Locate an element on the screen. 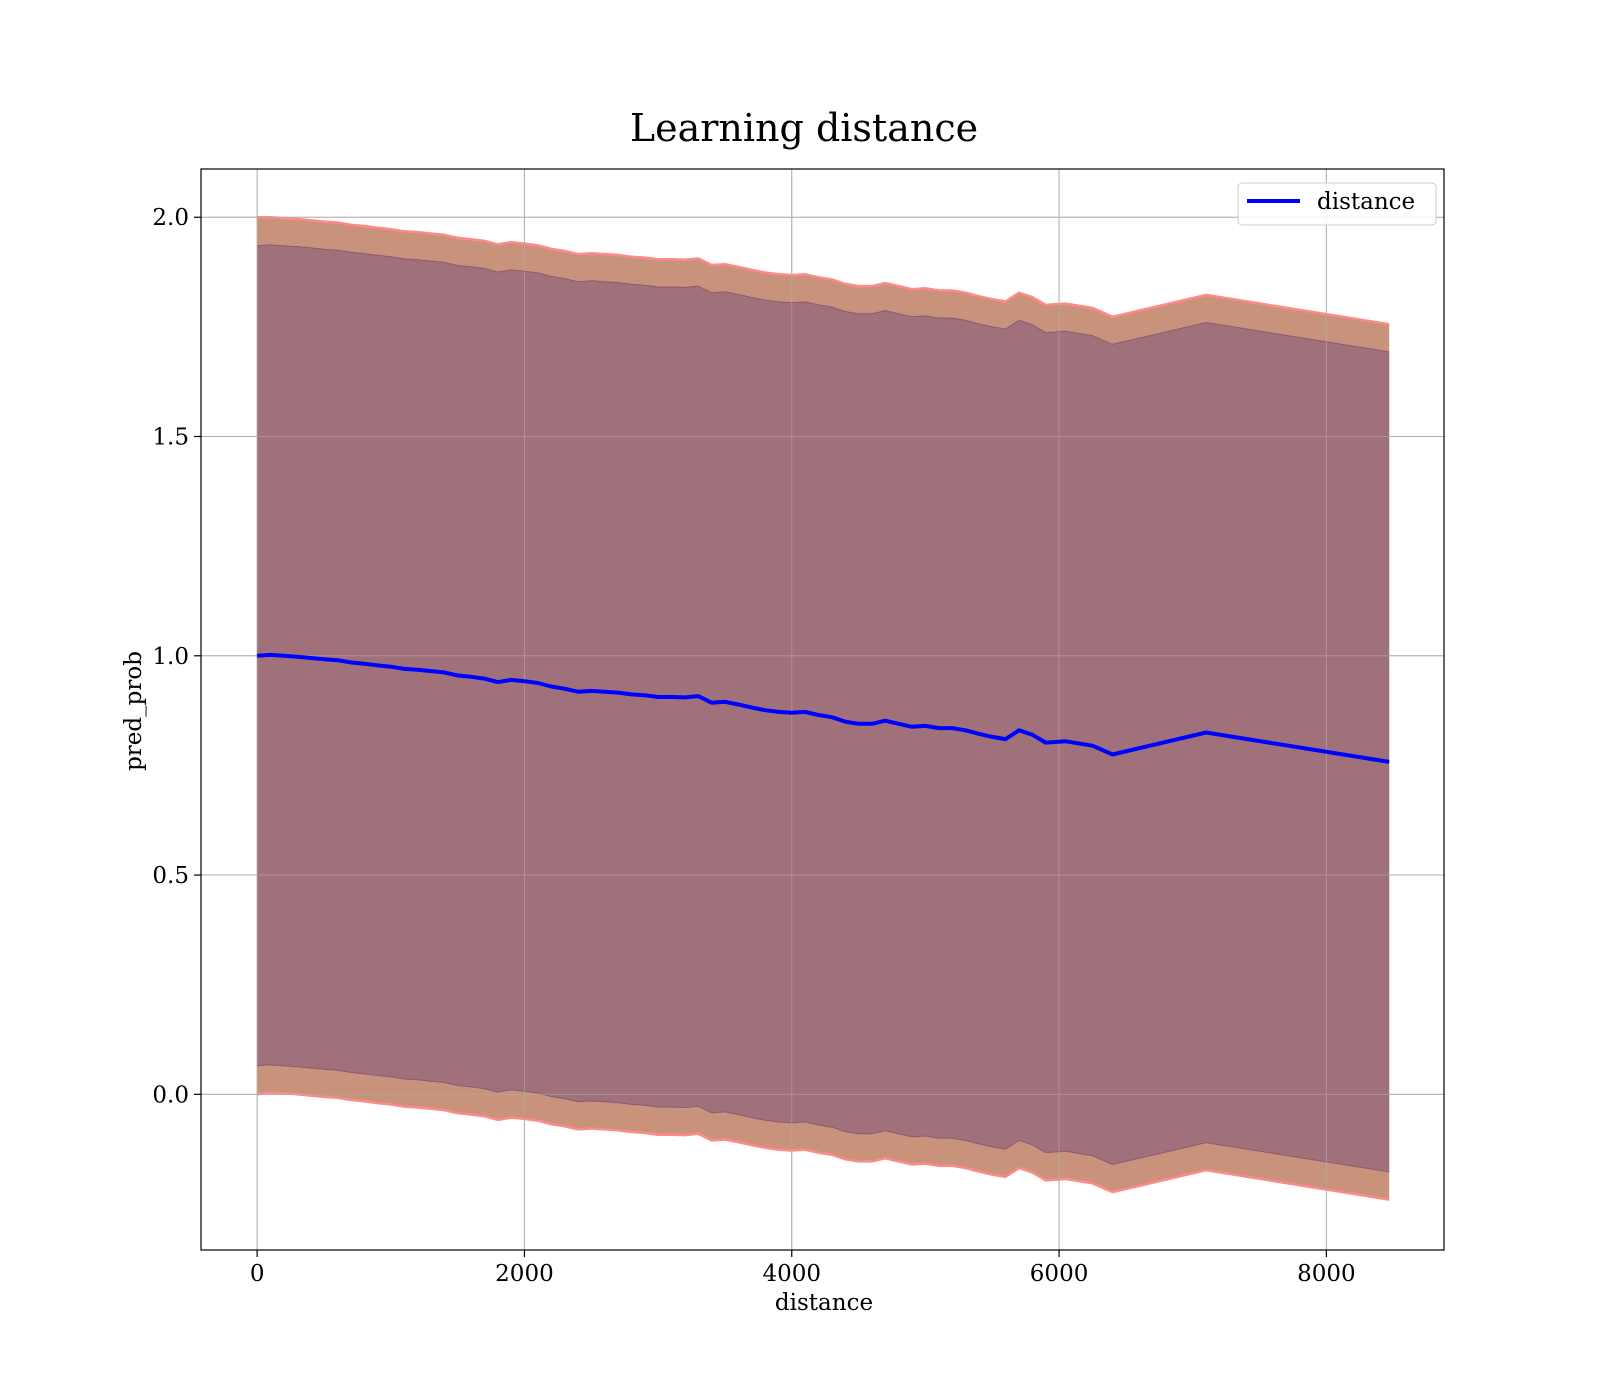 The image size is (1600, 1400). y-tick-label: 1.5 is located at coordinates (170, 438).